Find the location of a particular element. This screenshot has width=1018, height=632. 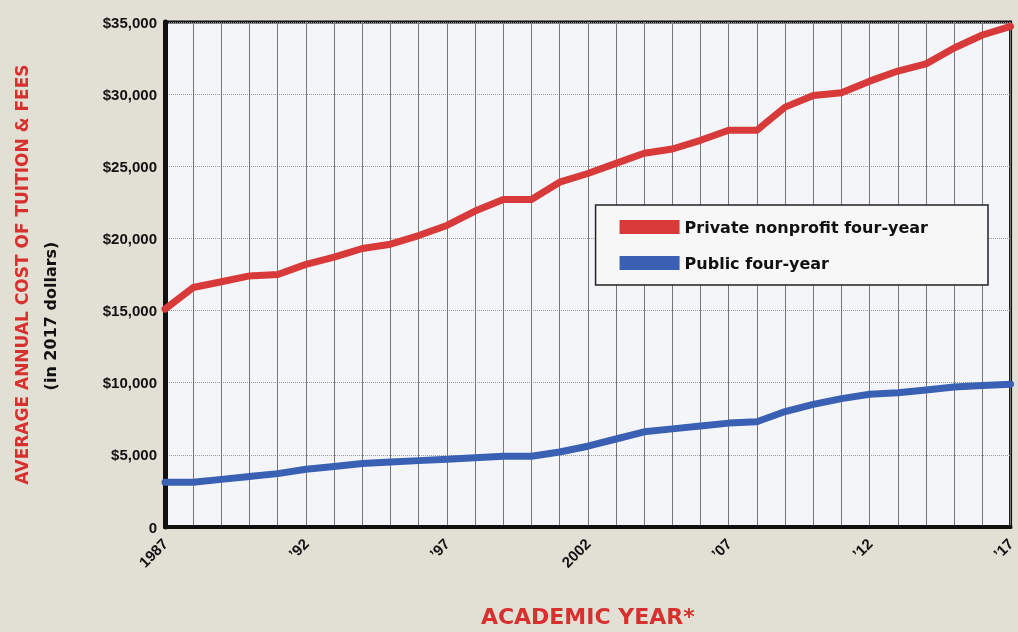

y-tick-label: $35,000 is located at coordinates (129, 22).